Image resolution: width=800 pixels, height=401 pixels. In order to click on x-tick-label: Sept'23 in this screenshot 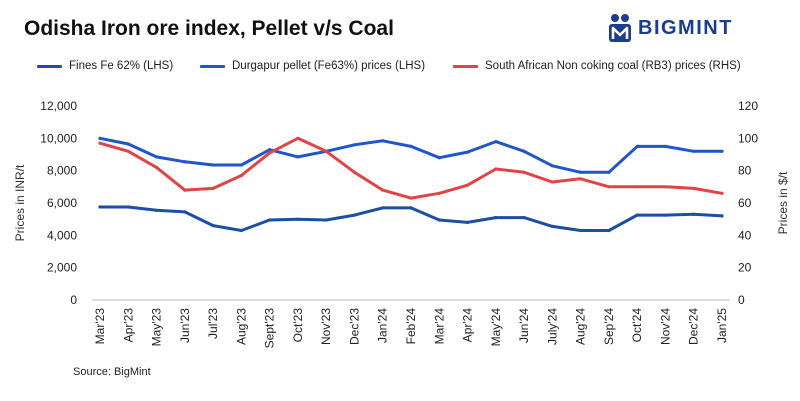, I will do `click(270, 328)`.